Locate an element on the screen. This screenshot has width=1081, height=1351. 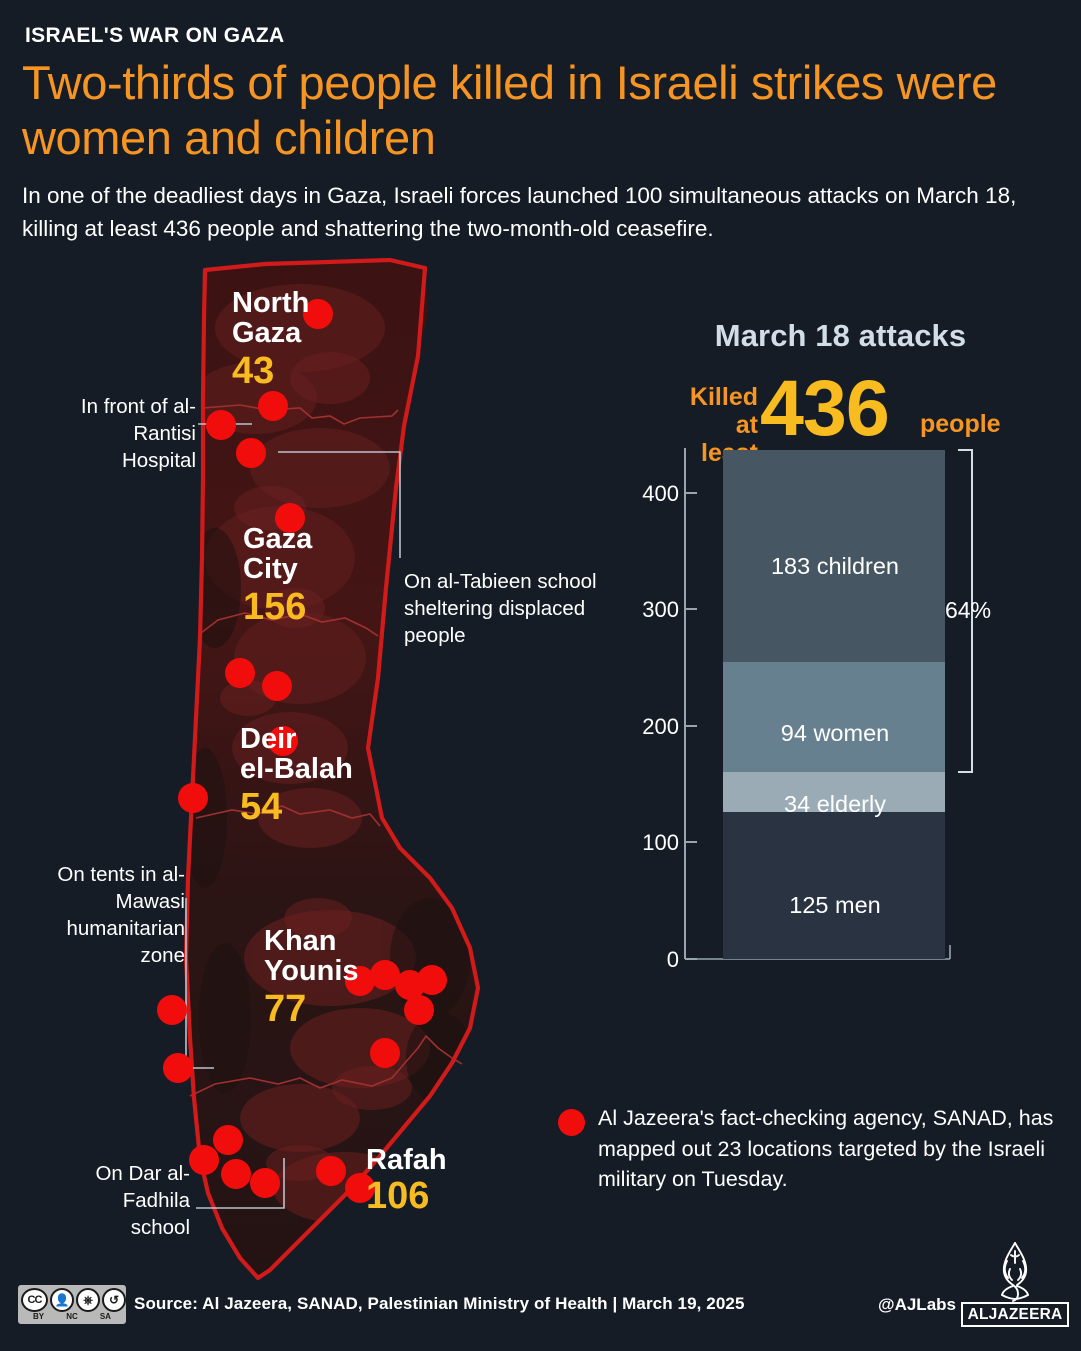
creative-commons-icon: CC 👤 ⎈ ↺ BY NC SA is located at coordinates (72, 1304).